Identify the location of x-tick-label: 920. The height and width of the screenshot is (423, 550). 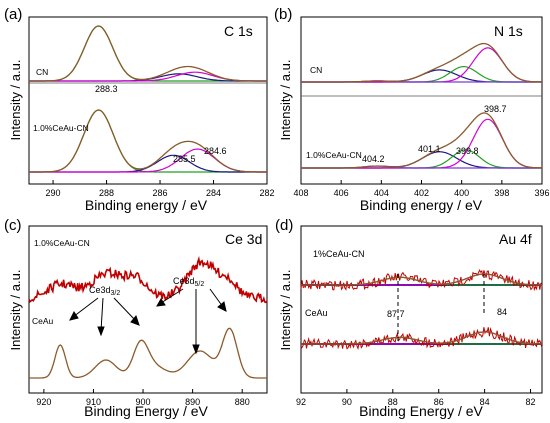
(43, 402).